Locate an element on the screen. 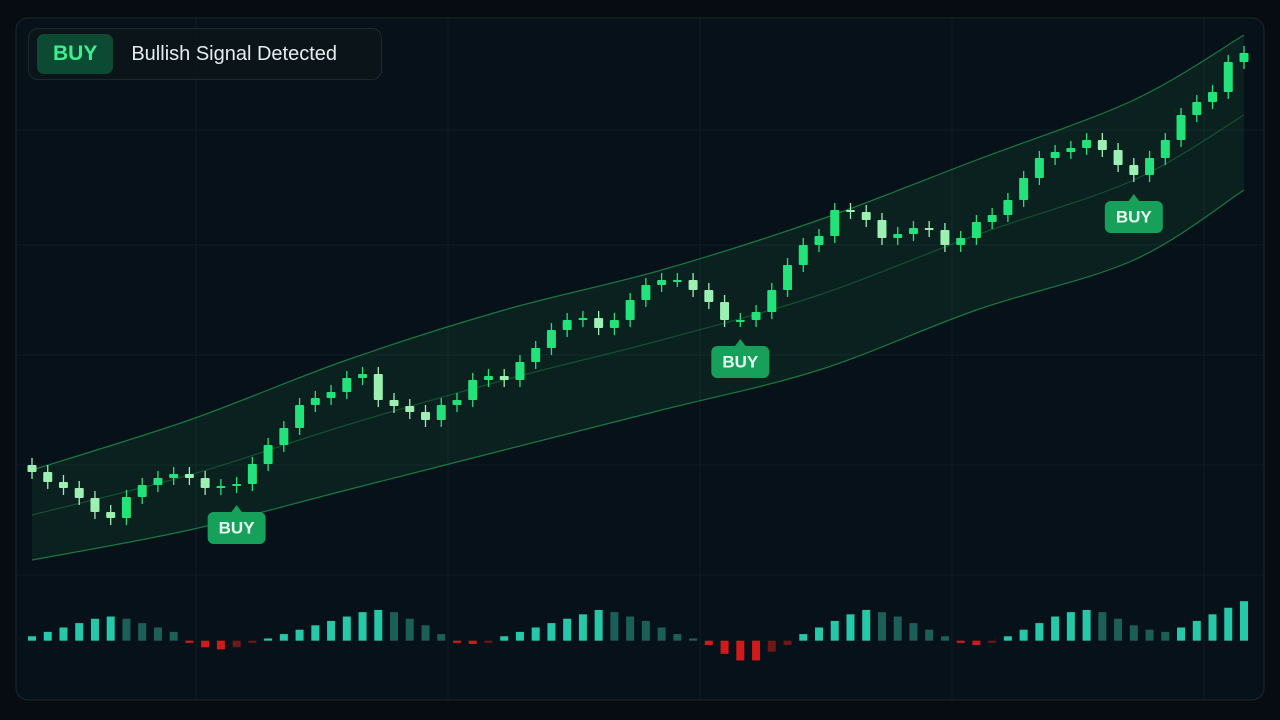 This screenshot has height=720, width=1280. signal-header: BUY Bullish Signal Detected is located at coordinates (205, 54).